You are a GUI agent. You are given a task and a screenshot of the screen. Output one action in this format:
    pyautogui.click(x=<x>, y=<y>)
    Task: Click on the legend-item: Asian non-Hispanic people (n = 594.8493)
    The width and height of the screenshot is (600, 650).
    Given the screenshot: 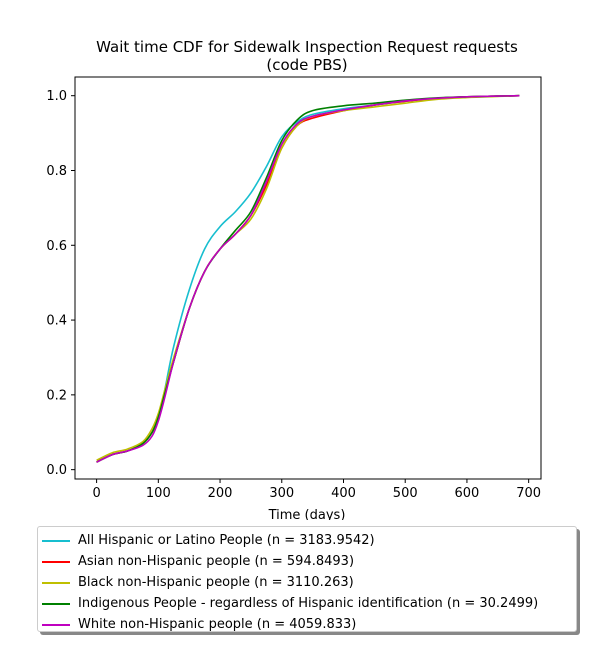 What is the action you would take?
    pyautogui.click(x=307, y=561)
    